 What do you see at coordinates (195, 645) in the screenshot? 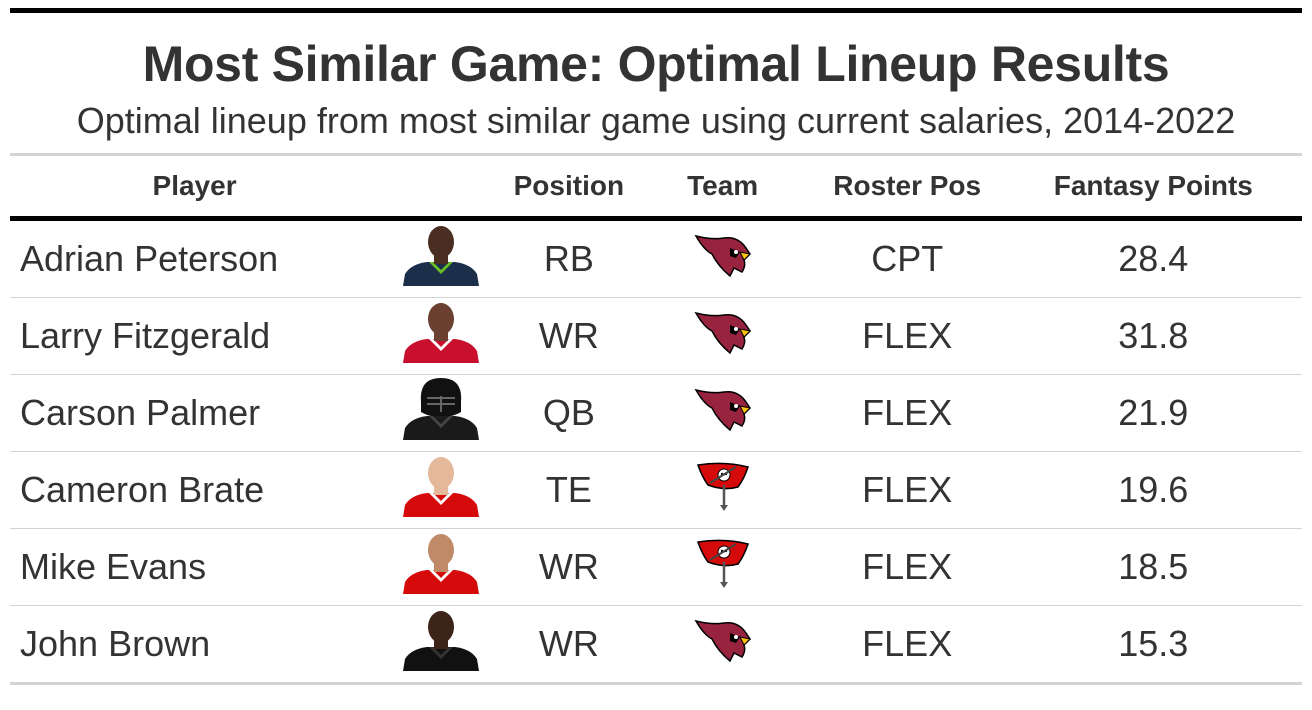
I see `player-name: John Brown` at bounding box center [195, 645].